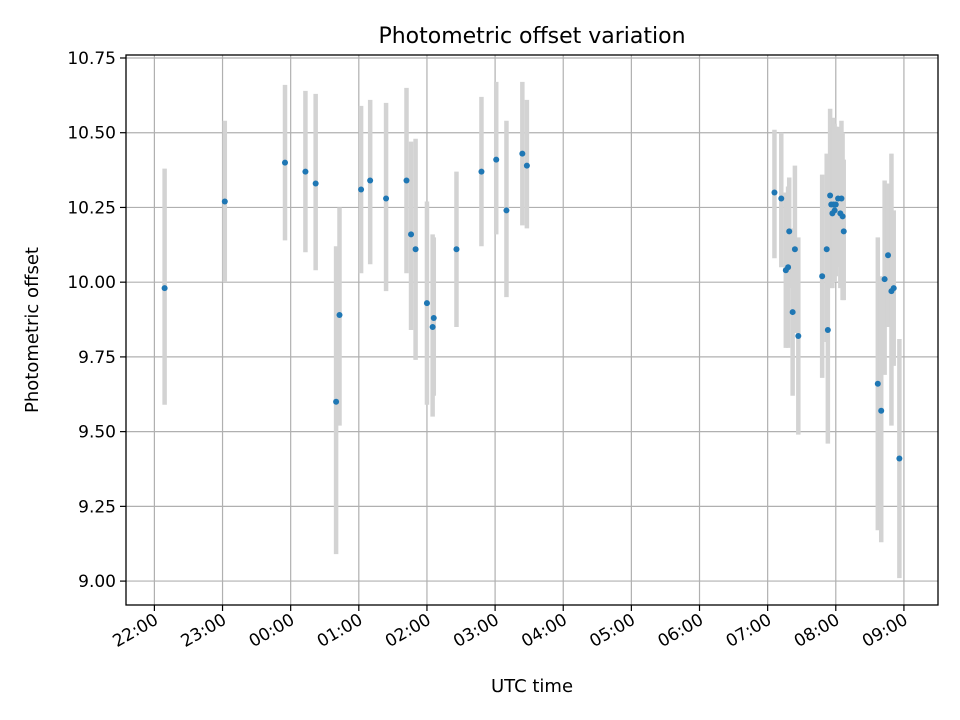 Image resolution: width=960 pixels, height=720 pixels. I want to click on y-tick-label: 10.00, so click(91, 283).